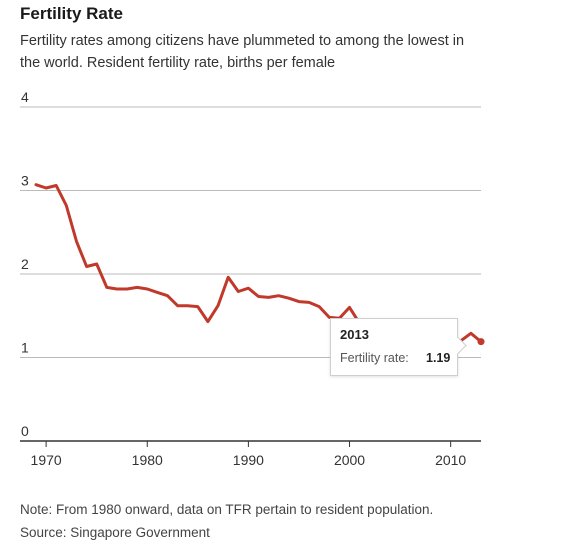  Describe the element at coordinates (115, 532) in the screenshot. I see `chart-source: Source: Singapore Government` at that location.